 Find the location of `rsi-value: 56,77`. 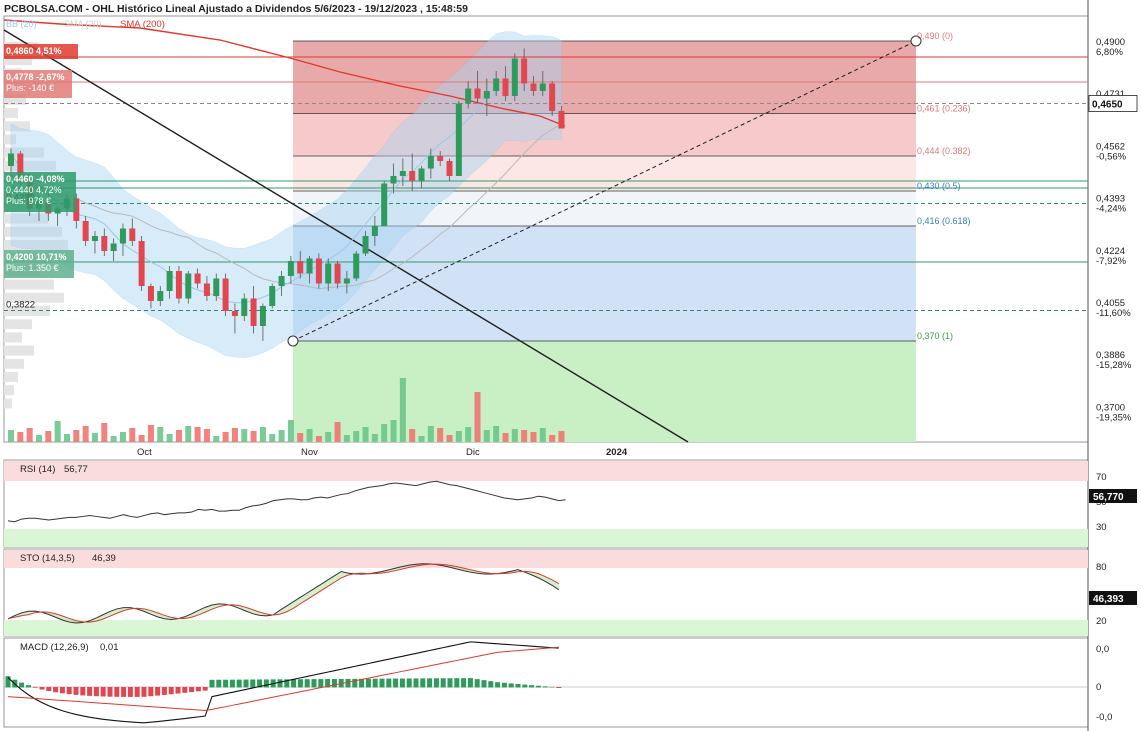

rsi-value: 56,77 is located at coordinates (76, 469).